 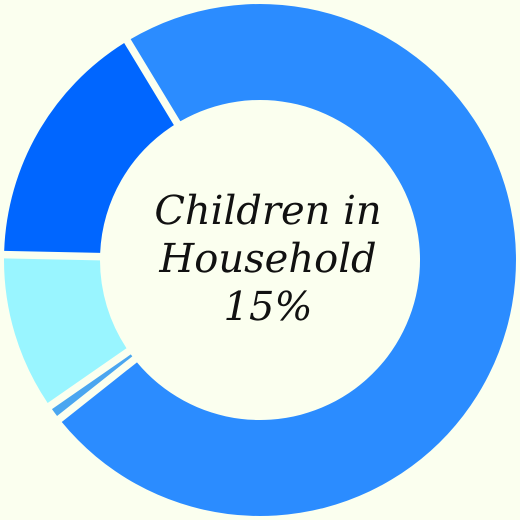 I want to click on text: 15%, so click(x=268, y=307).